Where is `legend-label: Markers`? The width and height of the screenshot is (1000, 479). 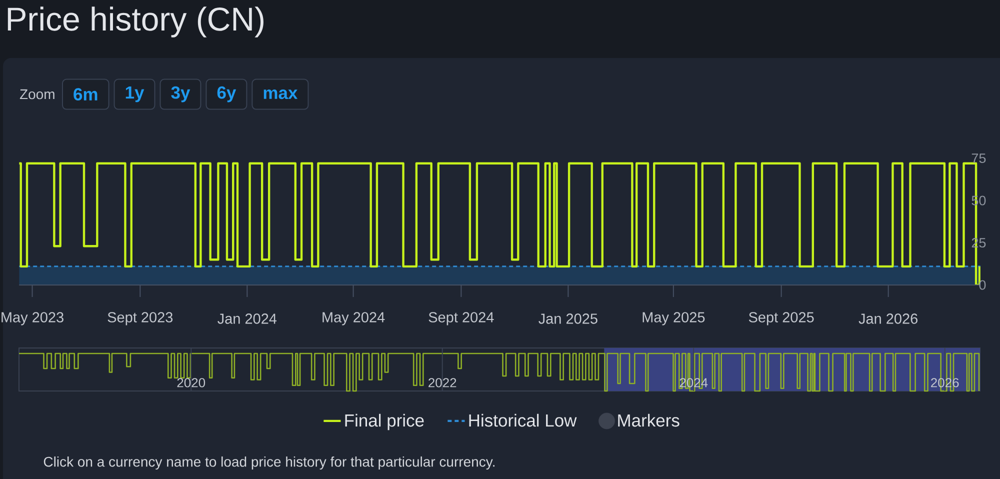 legend-label: Markers is located at coordinates (649, 420).